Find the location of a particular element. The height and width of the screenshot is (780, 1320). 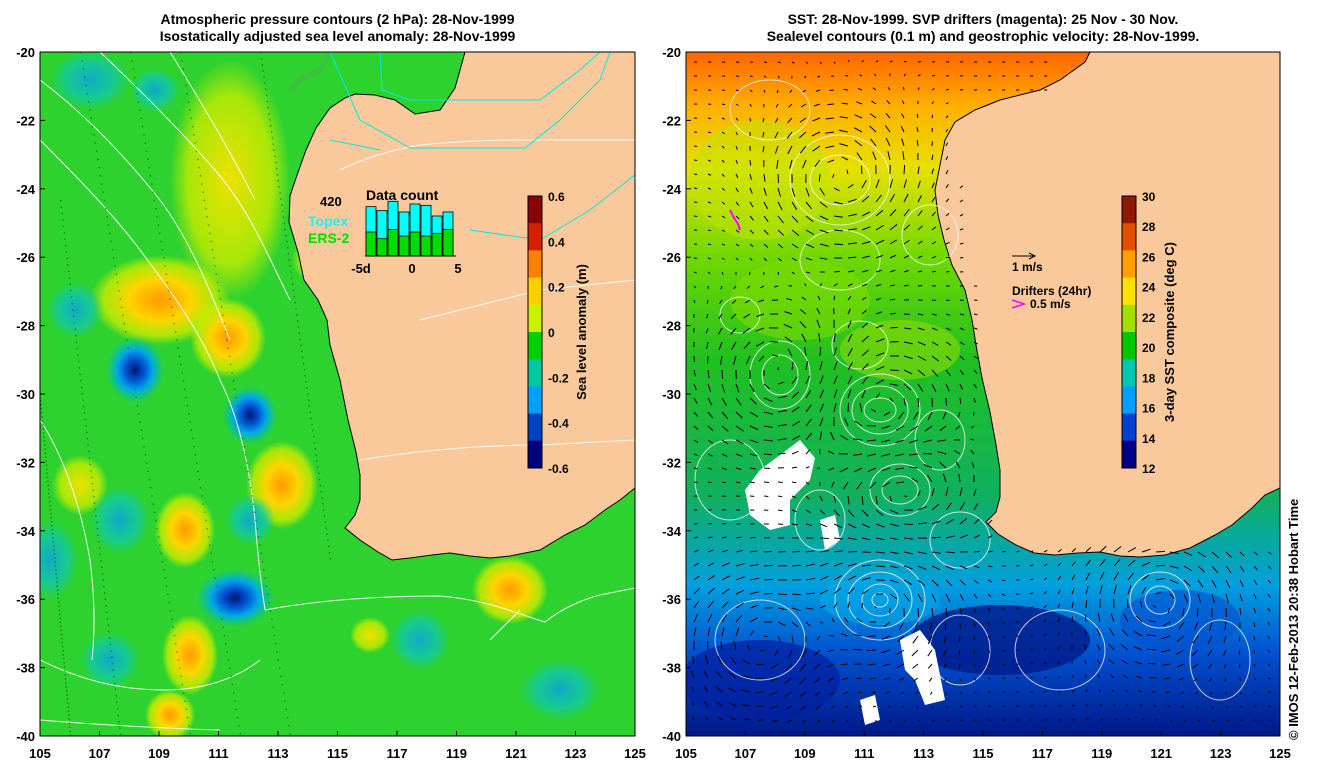

right-lon-label: 121 is located at coordinates (1161, 753).